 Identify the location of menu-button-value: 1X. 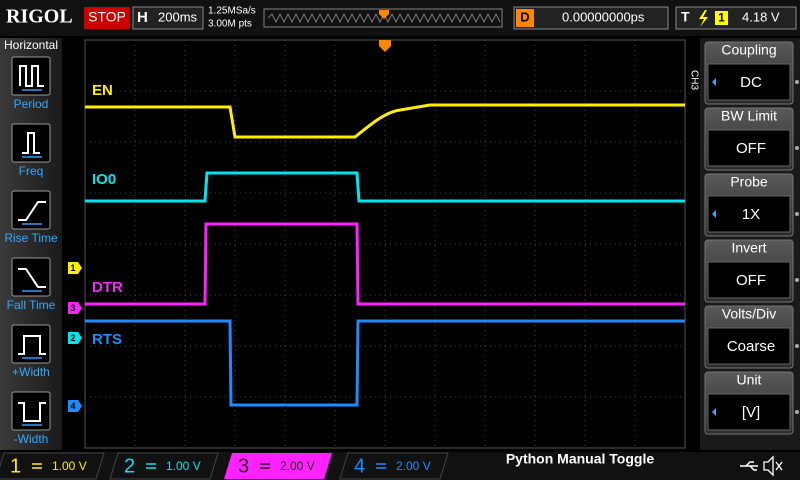
(751, 214).